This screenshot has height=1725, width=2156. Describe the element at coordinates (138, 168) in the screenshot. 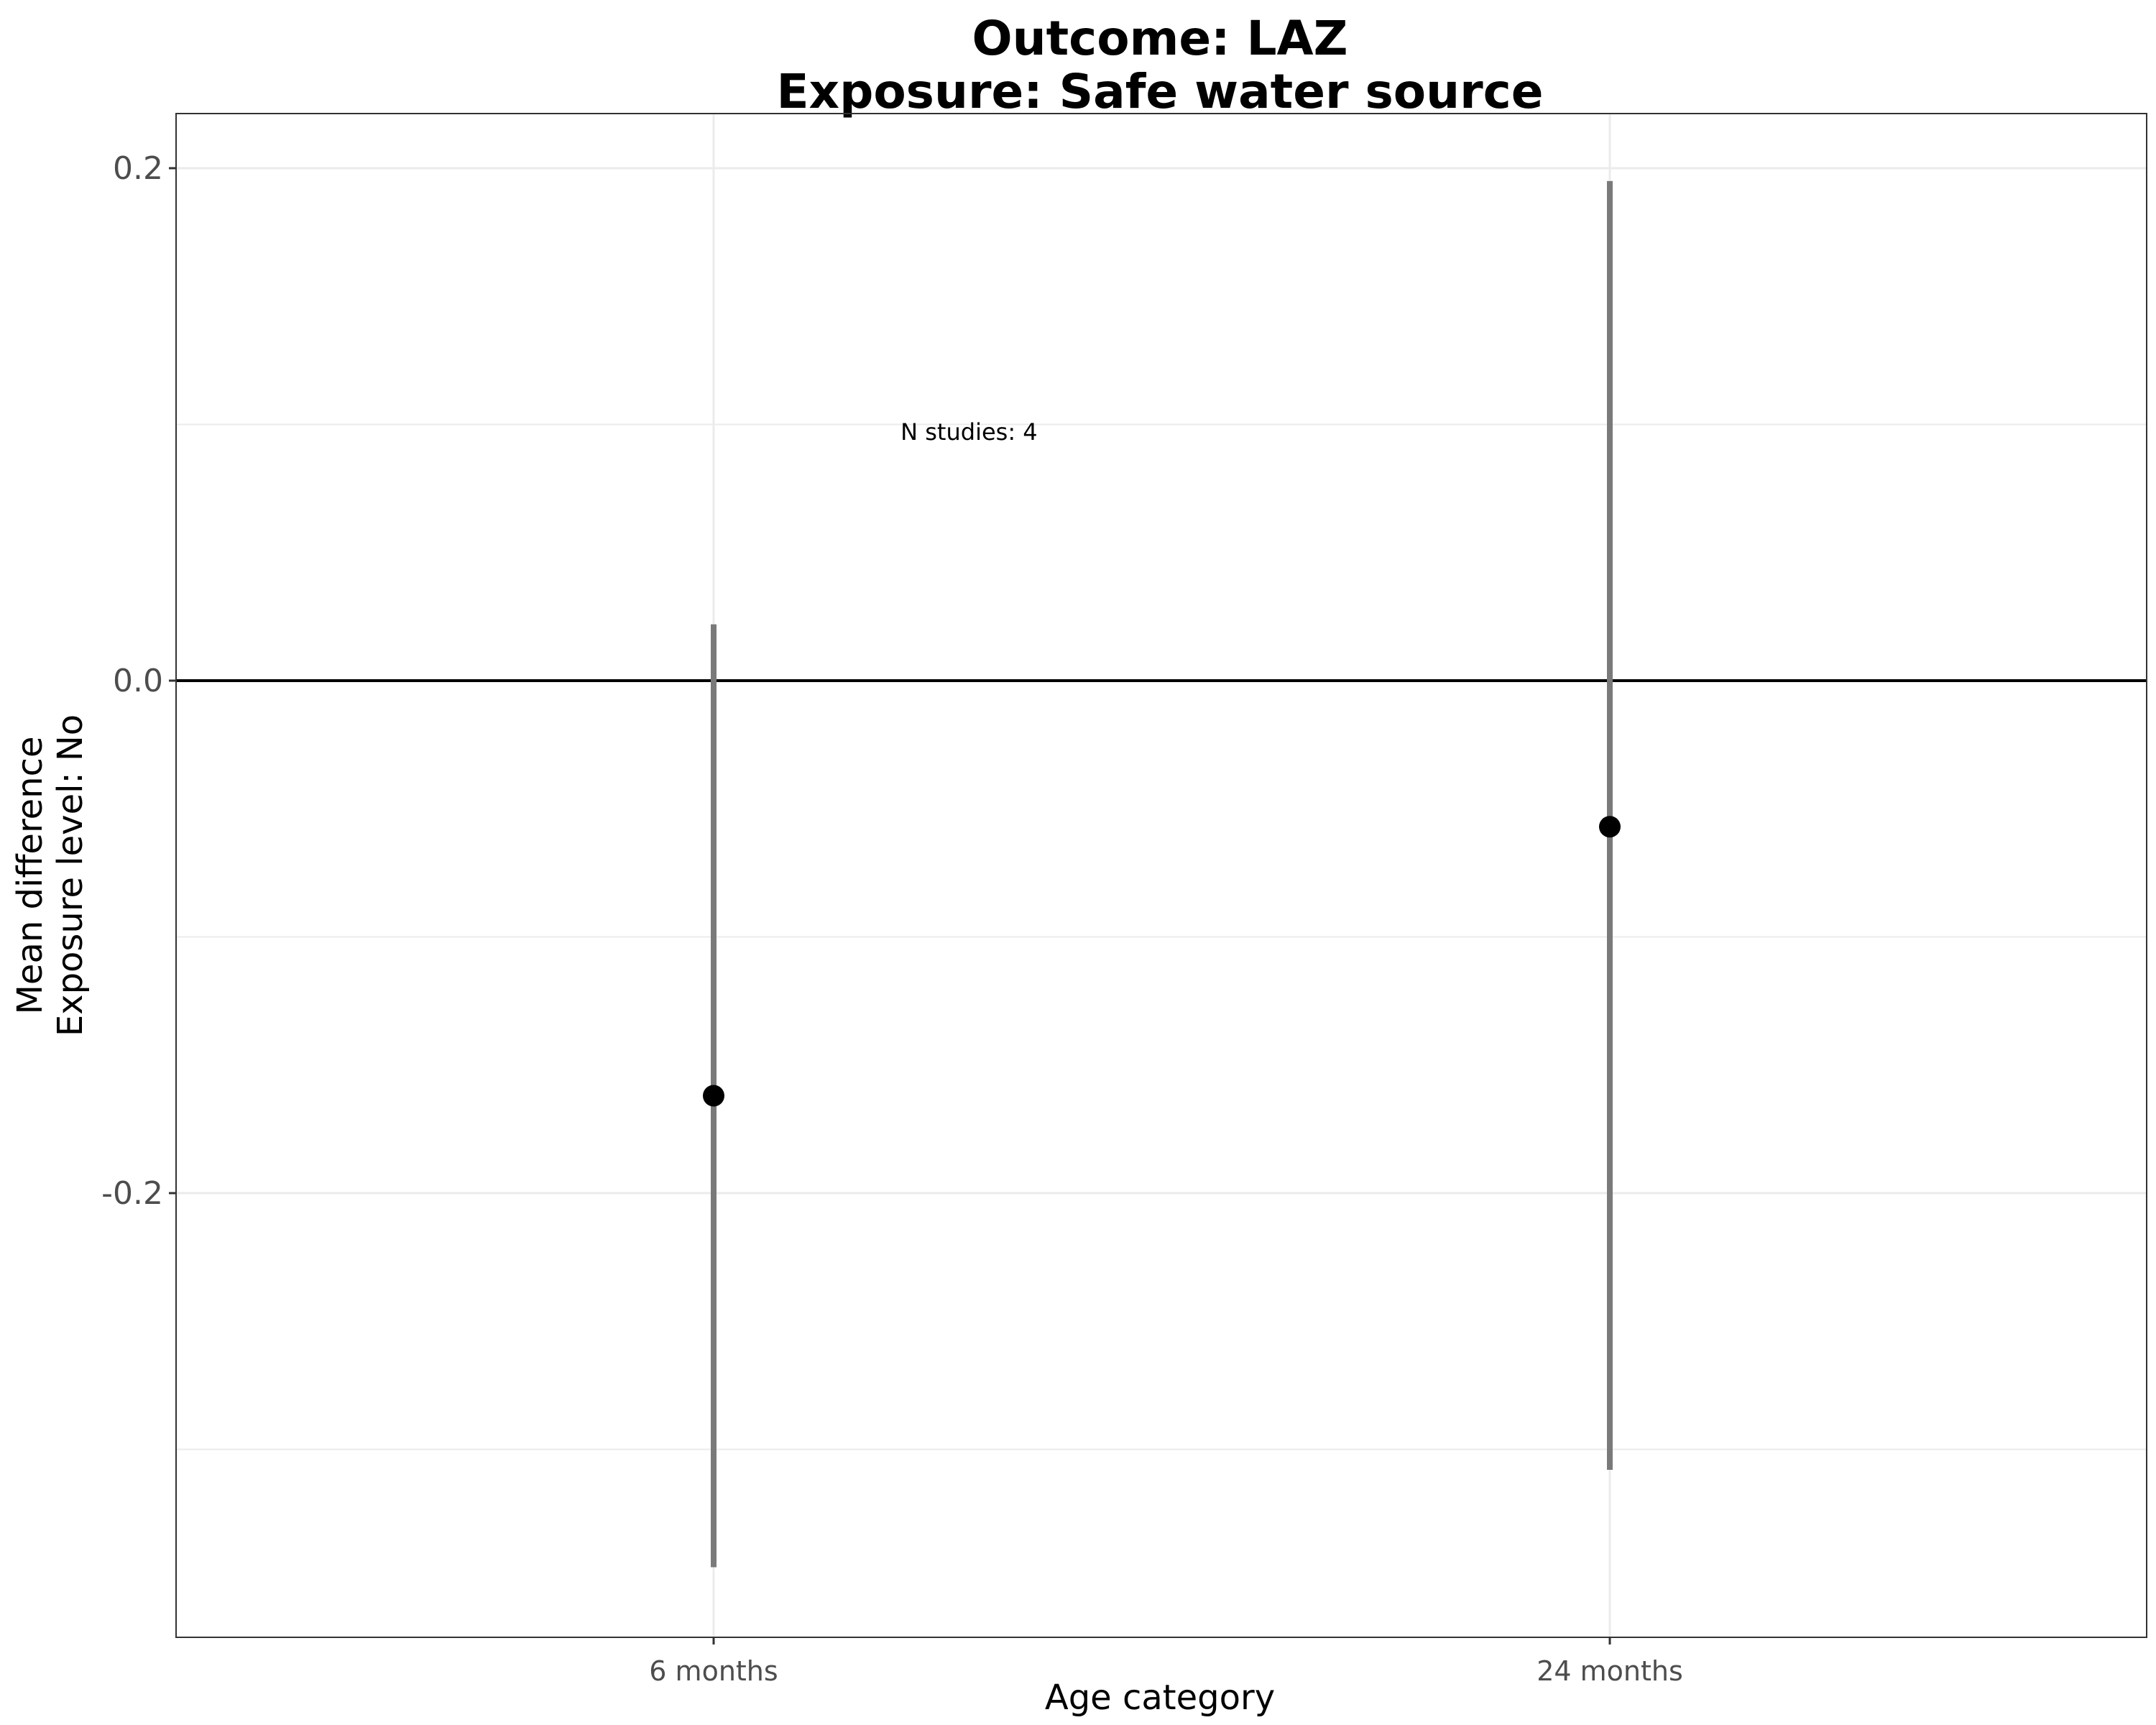

I see `y-tick-label: 0.2` at that location.